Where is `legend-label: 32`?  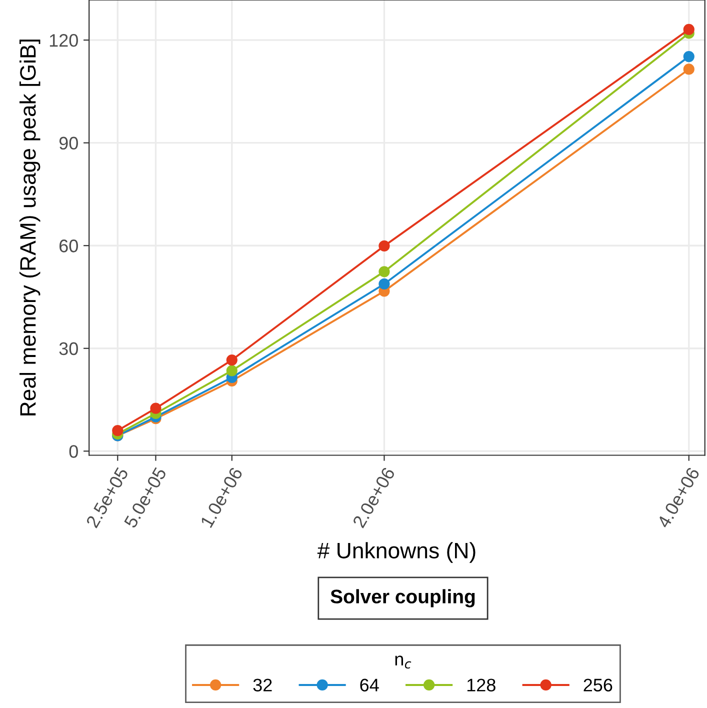 legend-label: 32 is located at coordinates (262, 685).